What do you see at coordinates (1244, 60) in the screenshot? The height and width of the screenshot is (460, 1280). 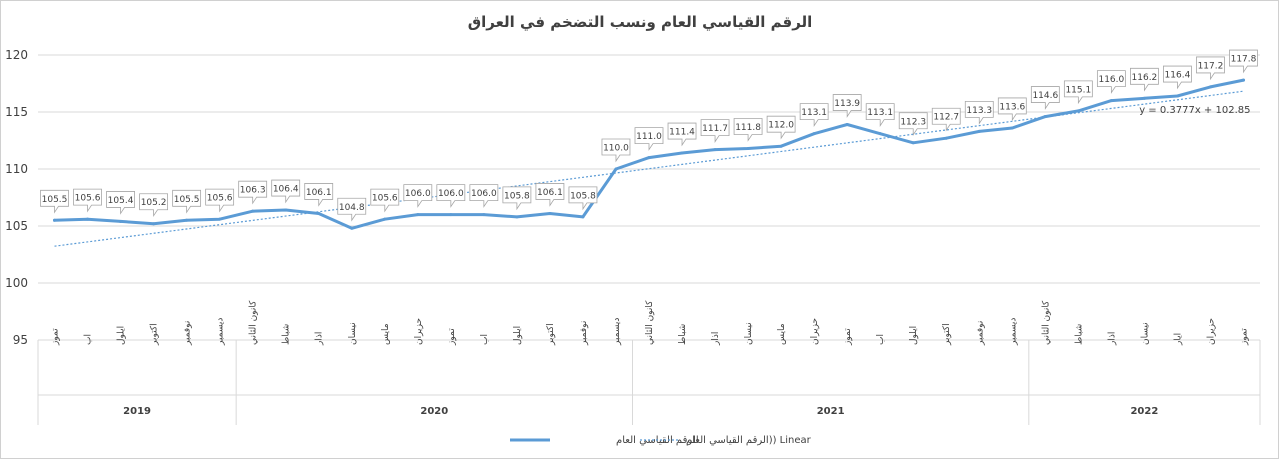 I see `data-label-text: 117.8` at bounding box center [1244, 60].